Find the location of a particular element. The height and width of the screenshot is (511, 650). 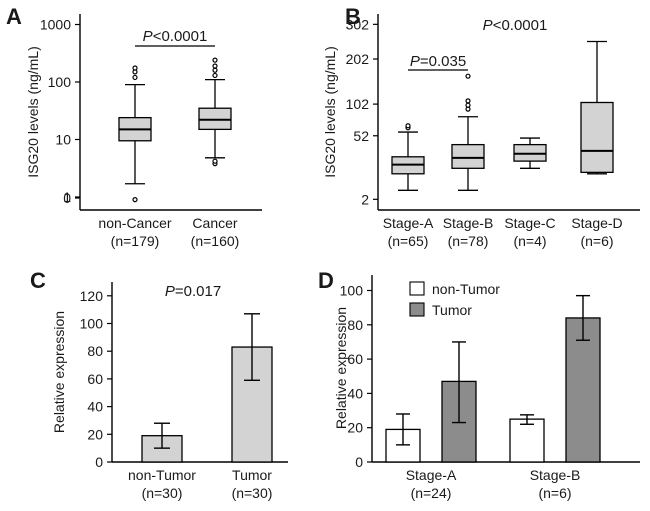

panel-c-p-value: =0.017 is located at coordinates (198, 291).